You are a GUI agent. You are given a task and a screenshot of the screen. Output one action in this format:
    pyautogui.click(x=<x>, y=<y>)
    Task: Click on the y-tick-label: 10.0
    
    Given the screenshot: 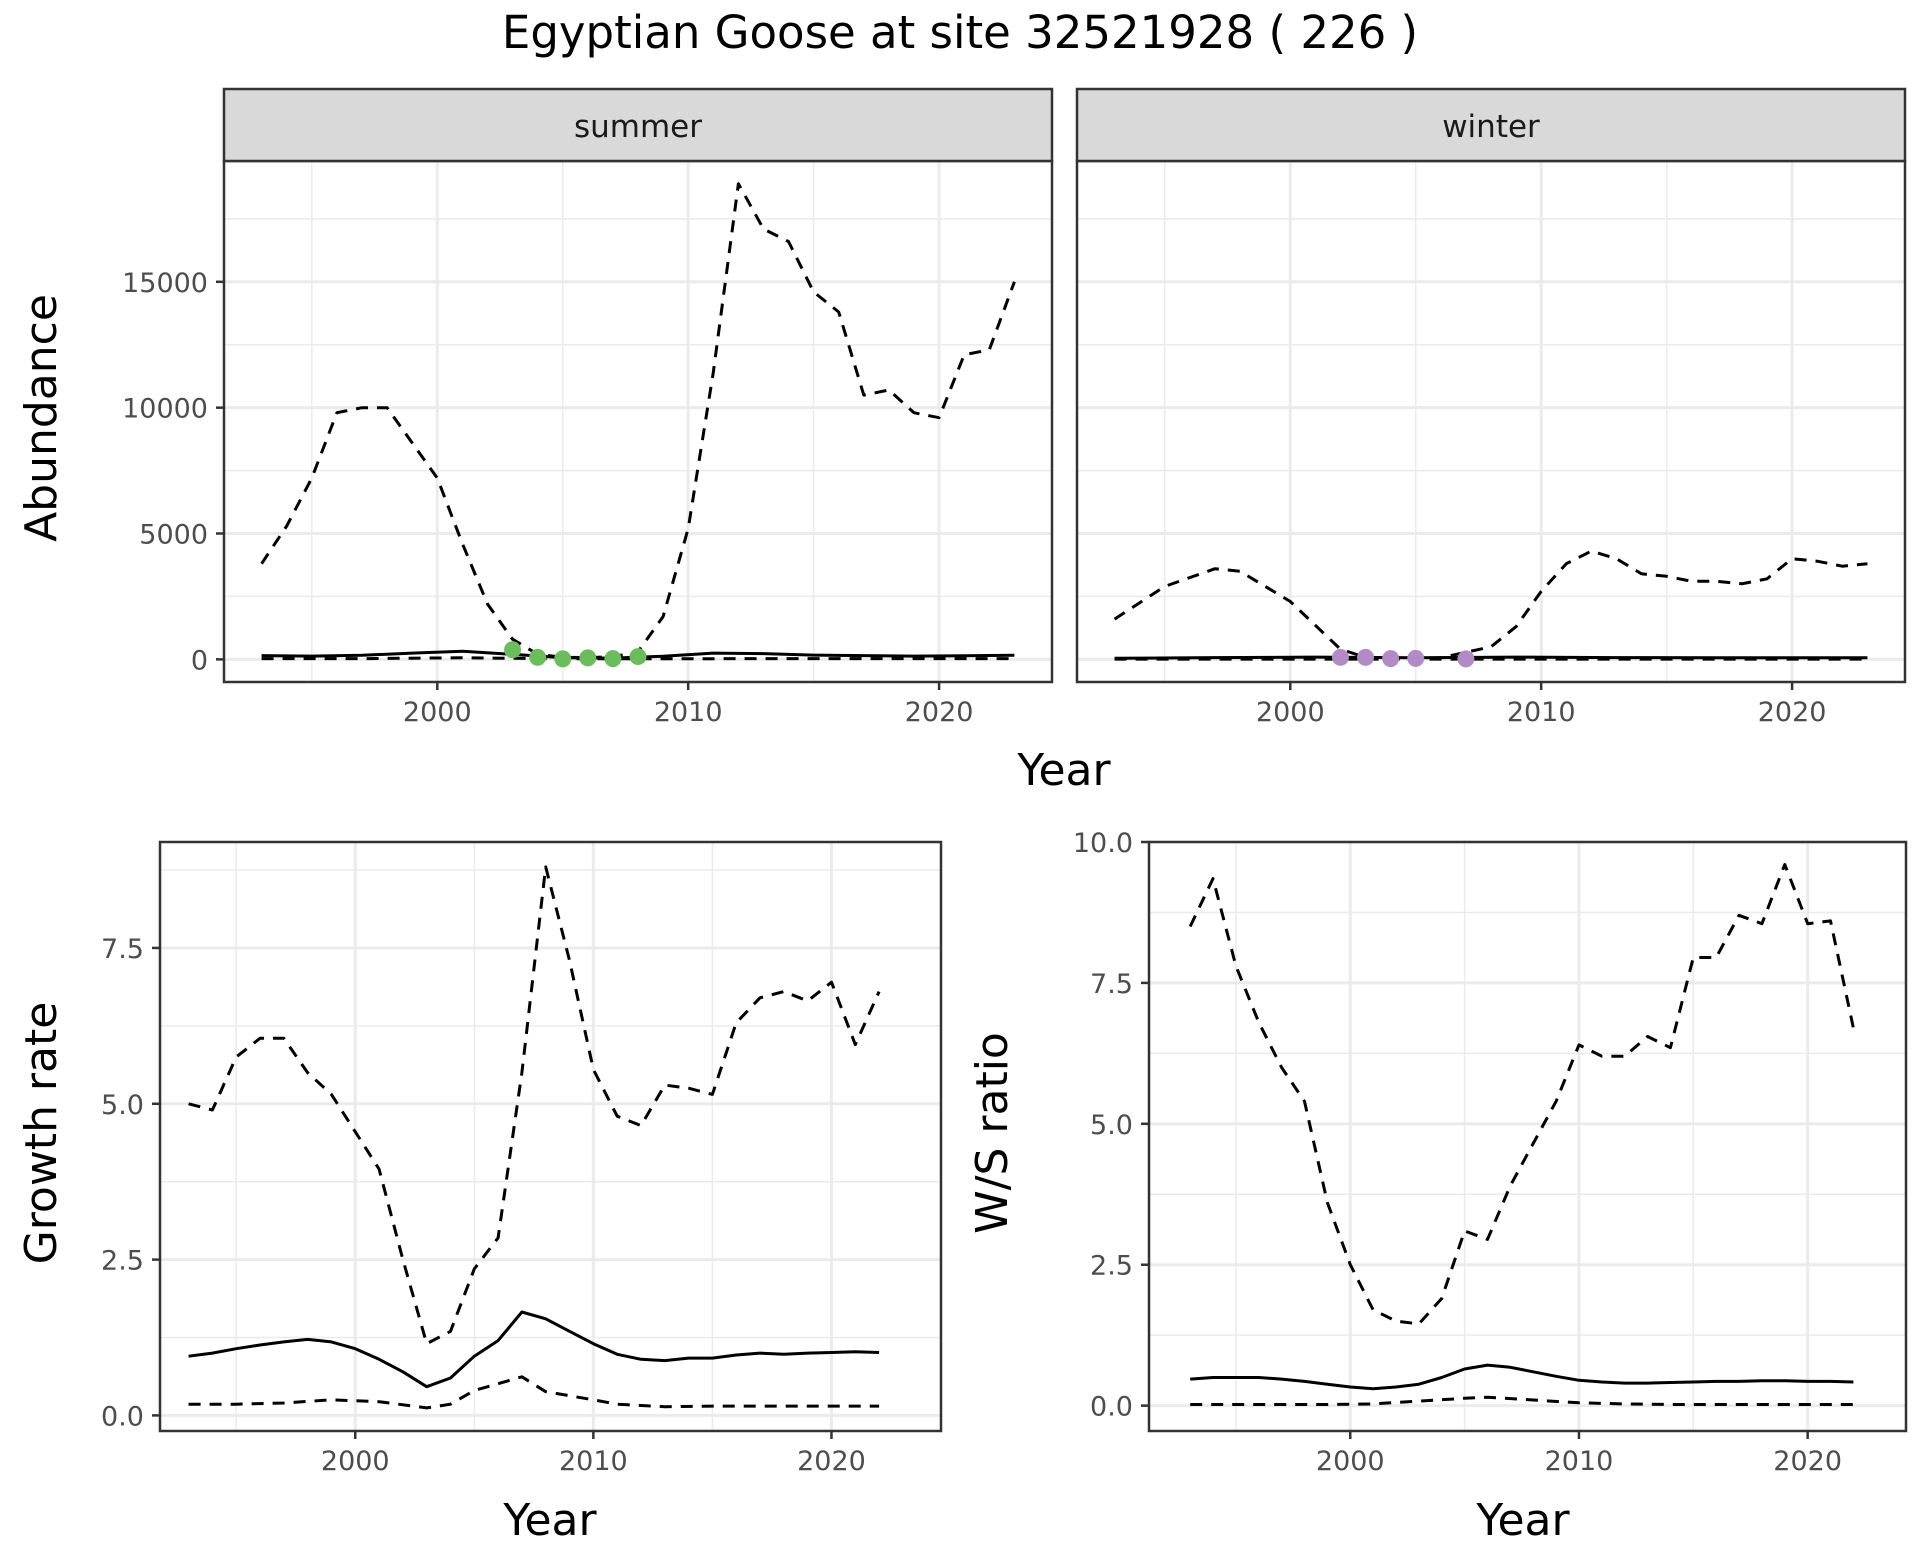 What is the action you would take?
    pyautogui.click(x=1103, y=843)
    